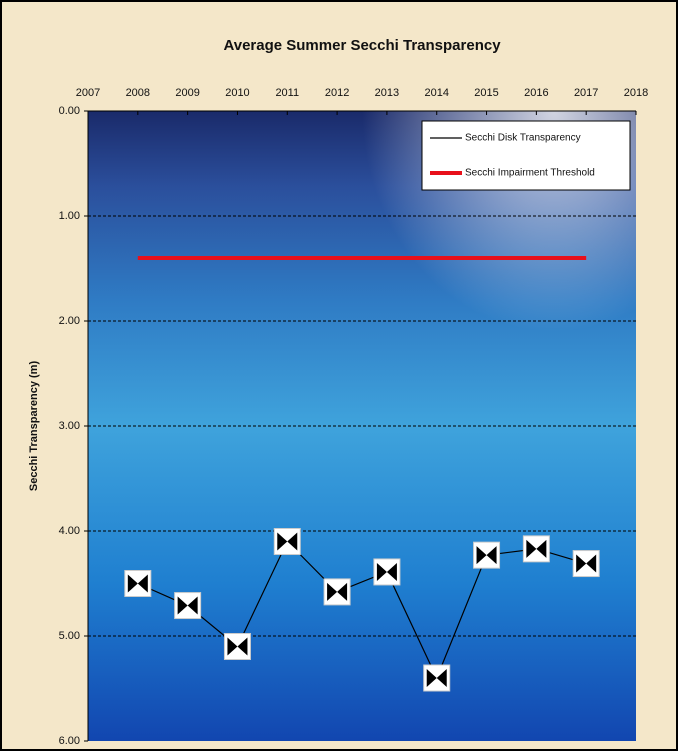 Image resolution: width=680 pixels, height=753 pixels. I want to click on data-line, so click(362, 610).